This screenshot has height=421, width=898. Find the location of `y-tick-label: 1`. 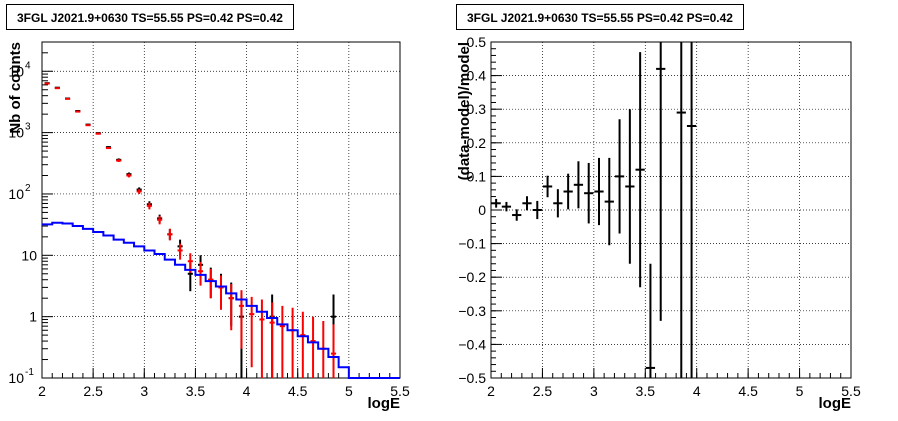

y-tick-label: 1 is located at coordinates (33, 317).